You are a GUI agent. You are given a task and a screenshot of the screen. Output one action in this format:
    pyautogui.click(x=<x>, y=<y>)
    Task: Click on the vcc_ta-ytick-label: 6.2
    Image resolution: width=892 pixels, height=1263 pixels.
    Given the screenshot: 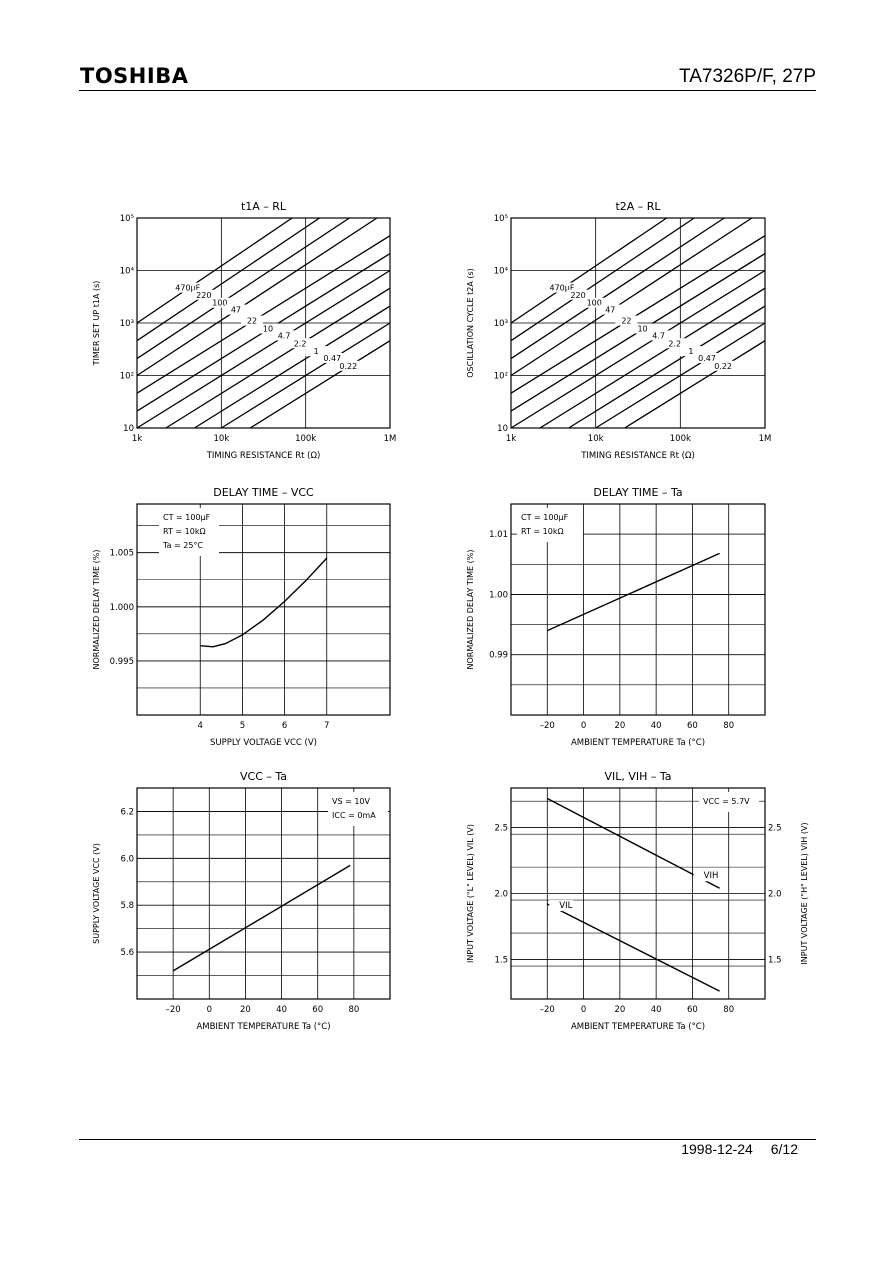 What is the action you would take?
    pyautogui.click(x=127, y=812)
    